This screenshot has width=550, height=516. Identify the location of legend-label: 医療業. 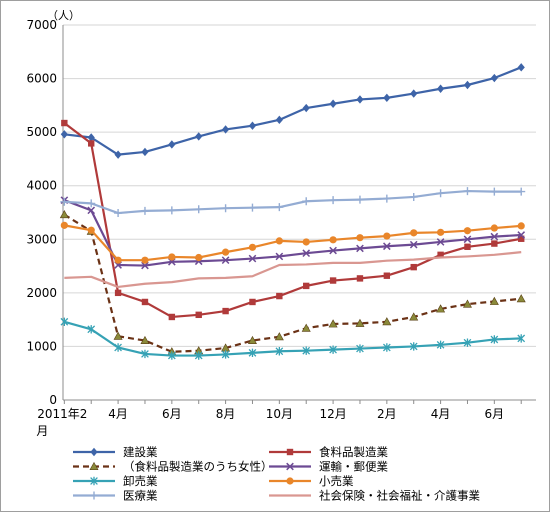
(140, 496).